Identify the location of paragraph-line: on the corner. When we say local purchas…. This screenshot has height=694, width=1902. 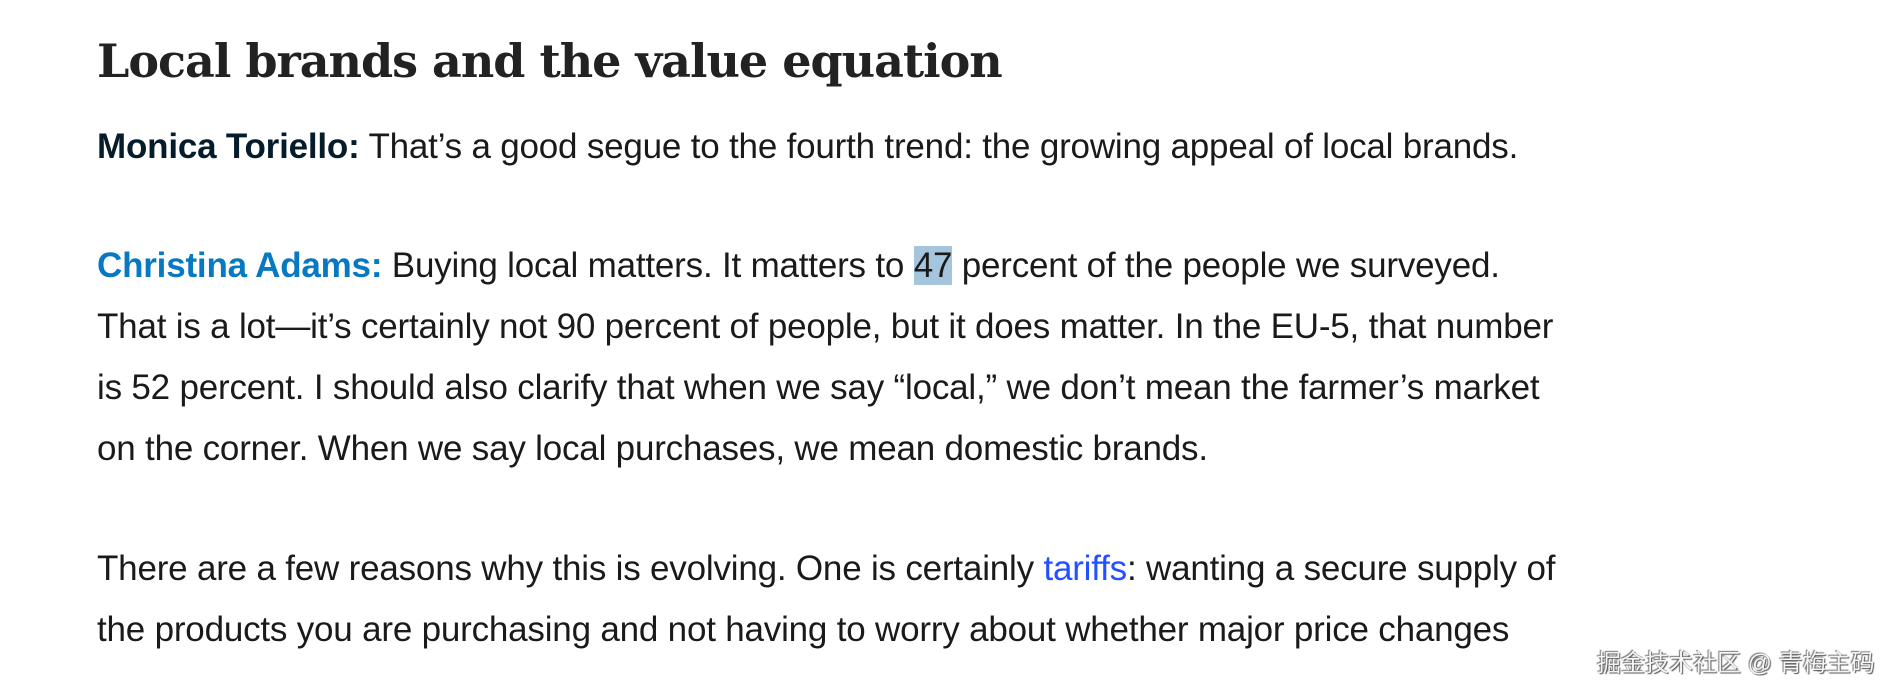
(652, 448).